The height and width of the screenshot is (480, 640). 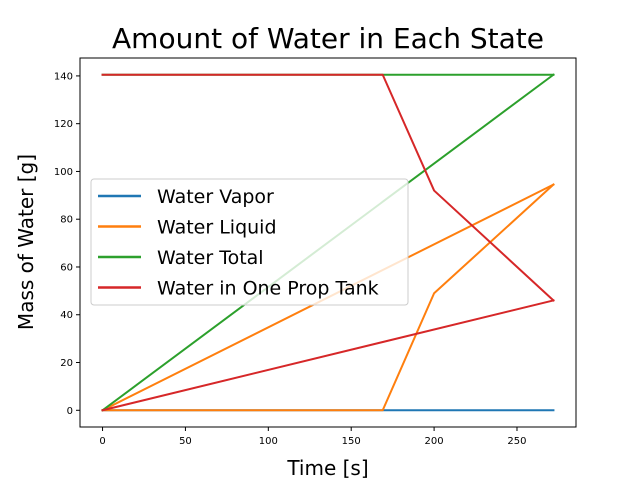 I want to click on legend-label-water-total: Water Total, so click(x=210, y=258).